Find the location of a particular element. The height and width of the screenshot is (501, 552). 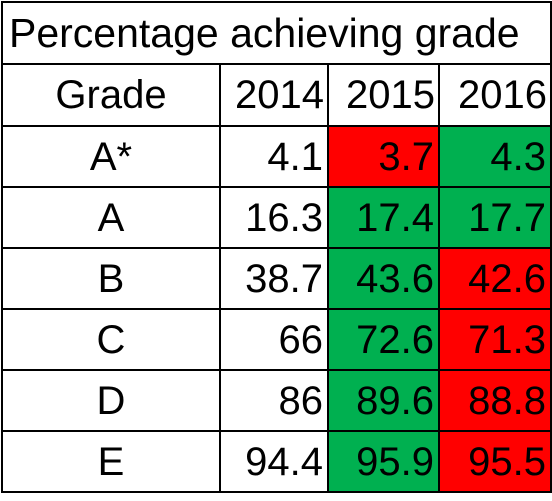

grade-cell: B is located at coordinates (111, 278).